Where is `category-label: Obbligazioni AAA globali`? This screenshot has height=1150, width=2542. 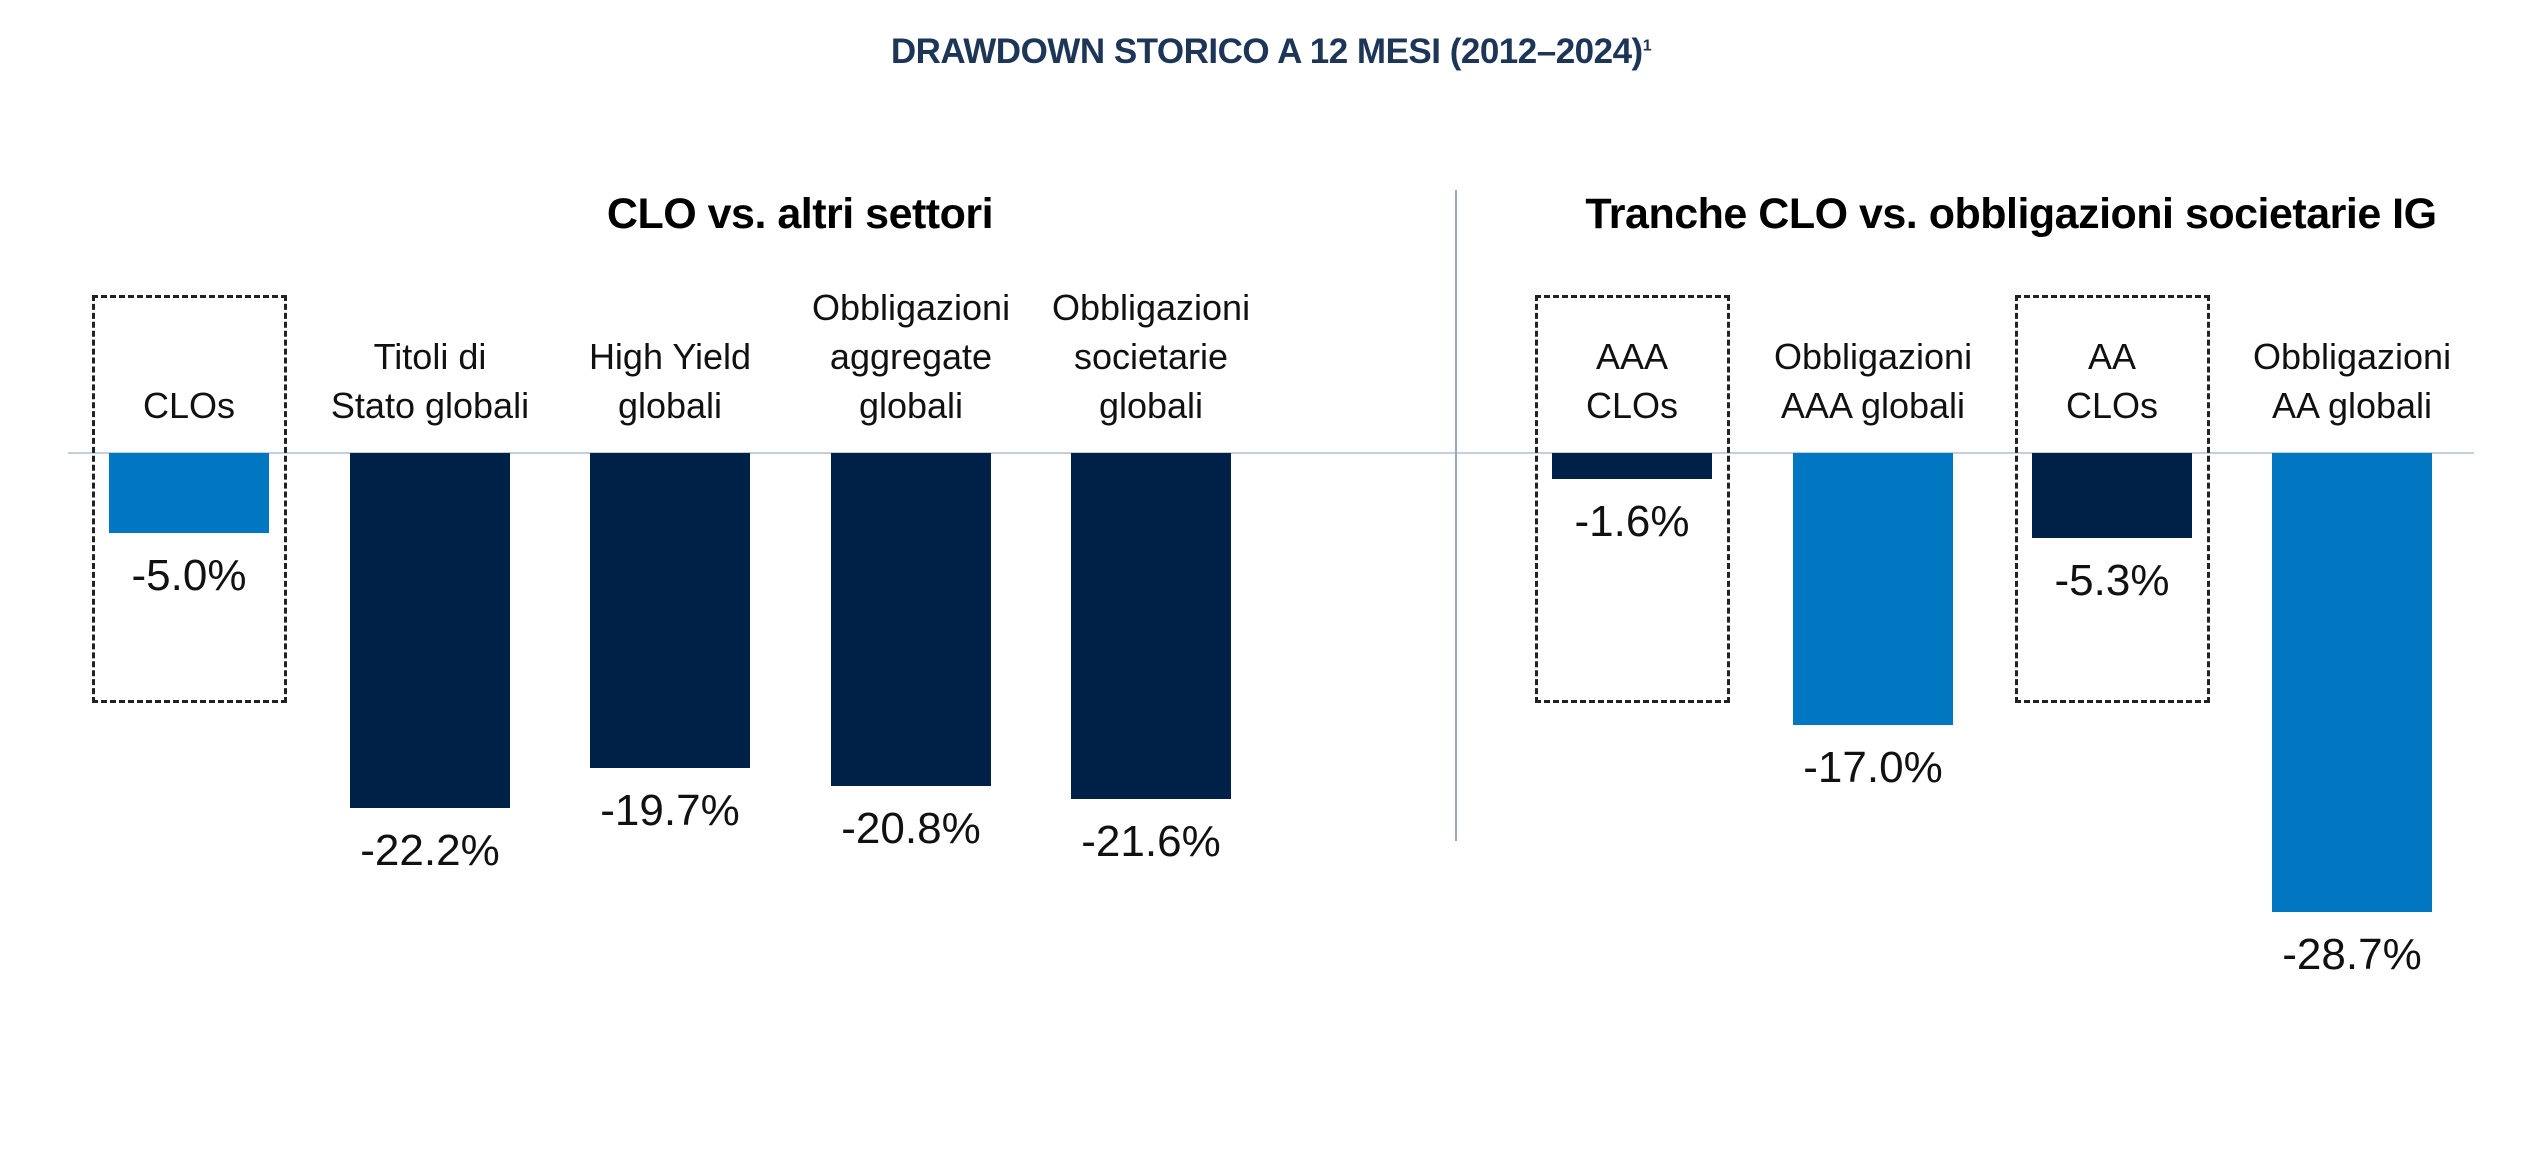
category-label: Obbligazioni AAA globali is located at coordinates (1873, 381).